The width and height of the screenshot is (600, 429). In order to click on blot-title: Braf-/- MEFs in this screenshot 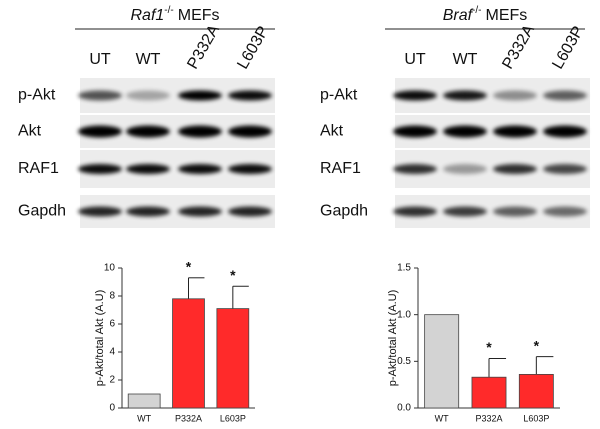, I will do `click(485, 15)`.